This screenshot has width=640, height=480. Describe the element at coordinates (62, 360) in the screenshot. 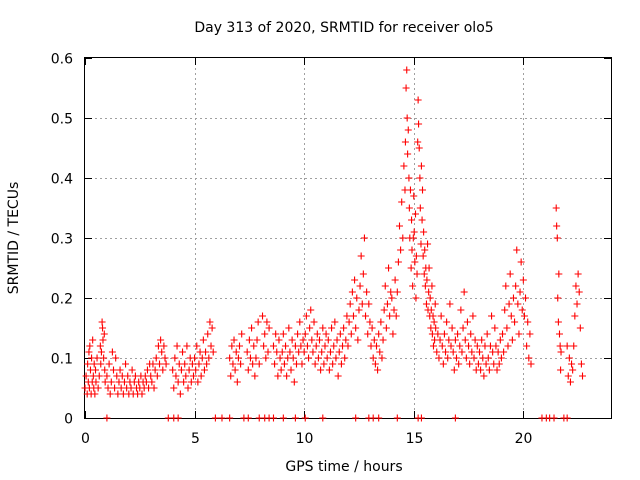

I see `y-tick-label: 0.1` at that location.